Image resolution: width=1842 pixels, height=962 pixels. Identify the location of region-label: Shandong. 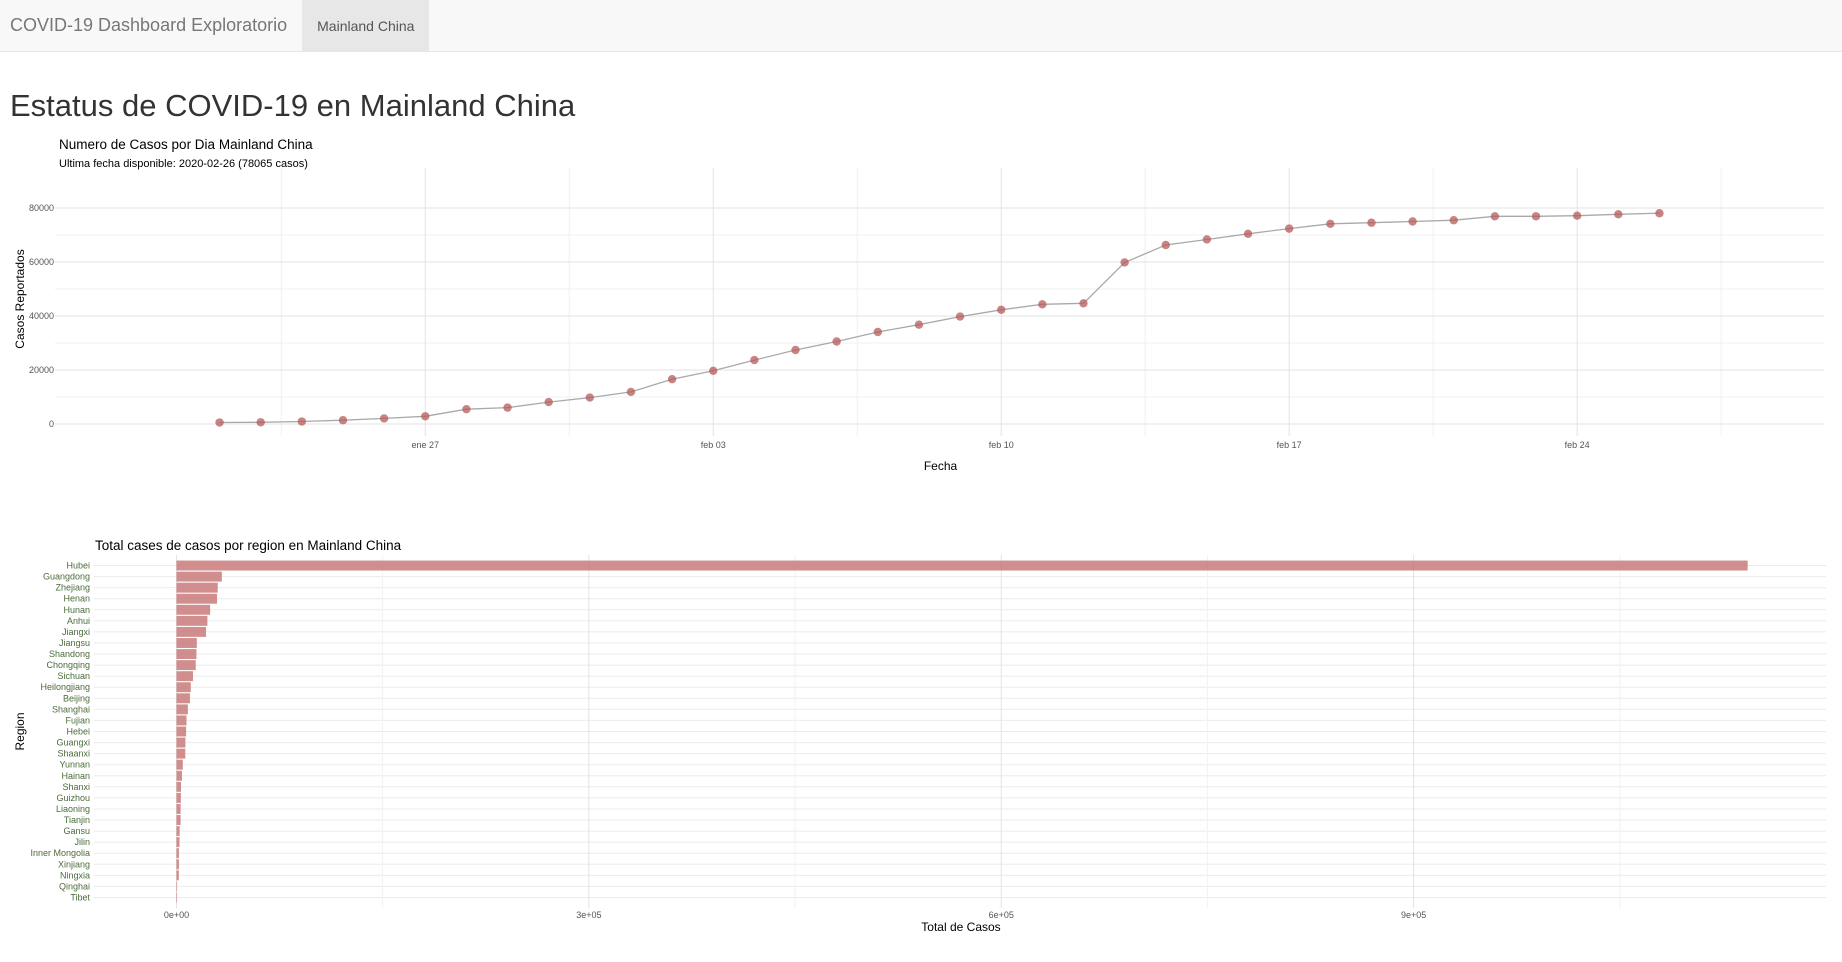
(69, 654).